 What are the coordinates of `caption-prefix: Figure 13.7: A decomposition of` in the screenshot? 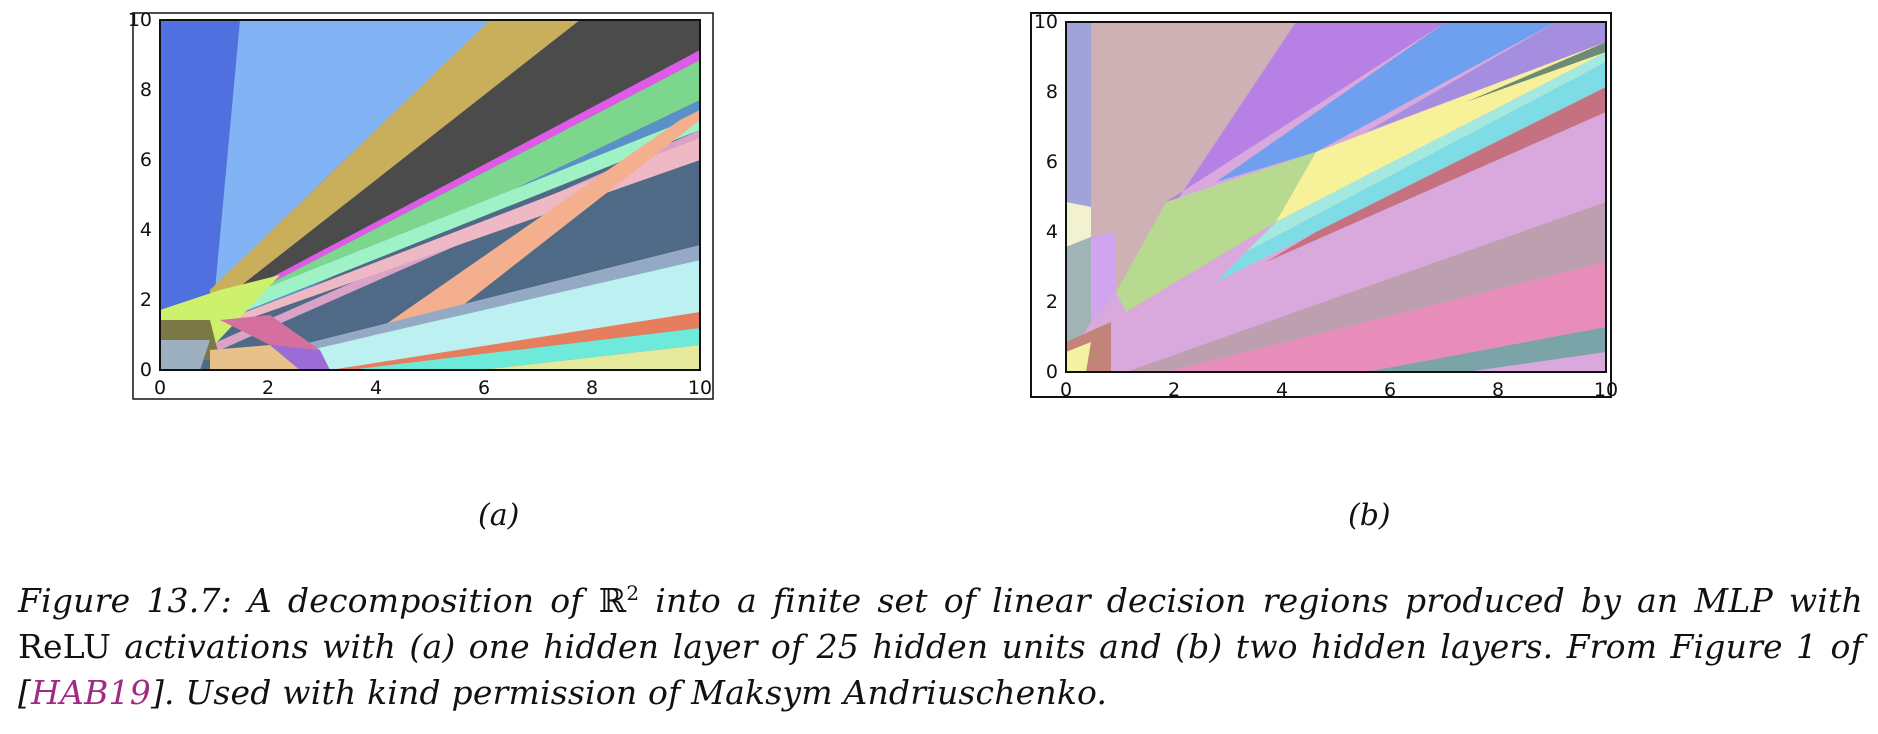 It's located at (308, 600).